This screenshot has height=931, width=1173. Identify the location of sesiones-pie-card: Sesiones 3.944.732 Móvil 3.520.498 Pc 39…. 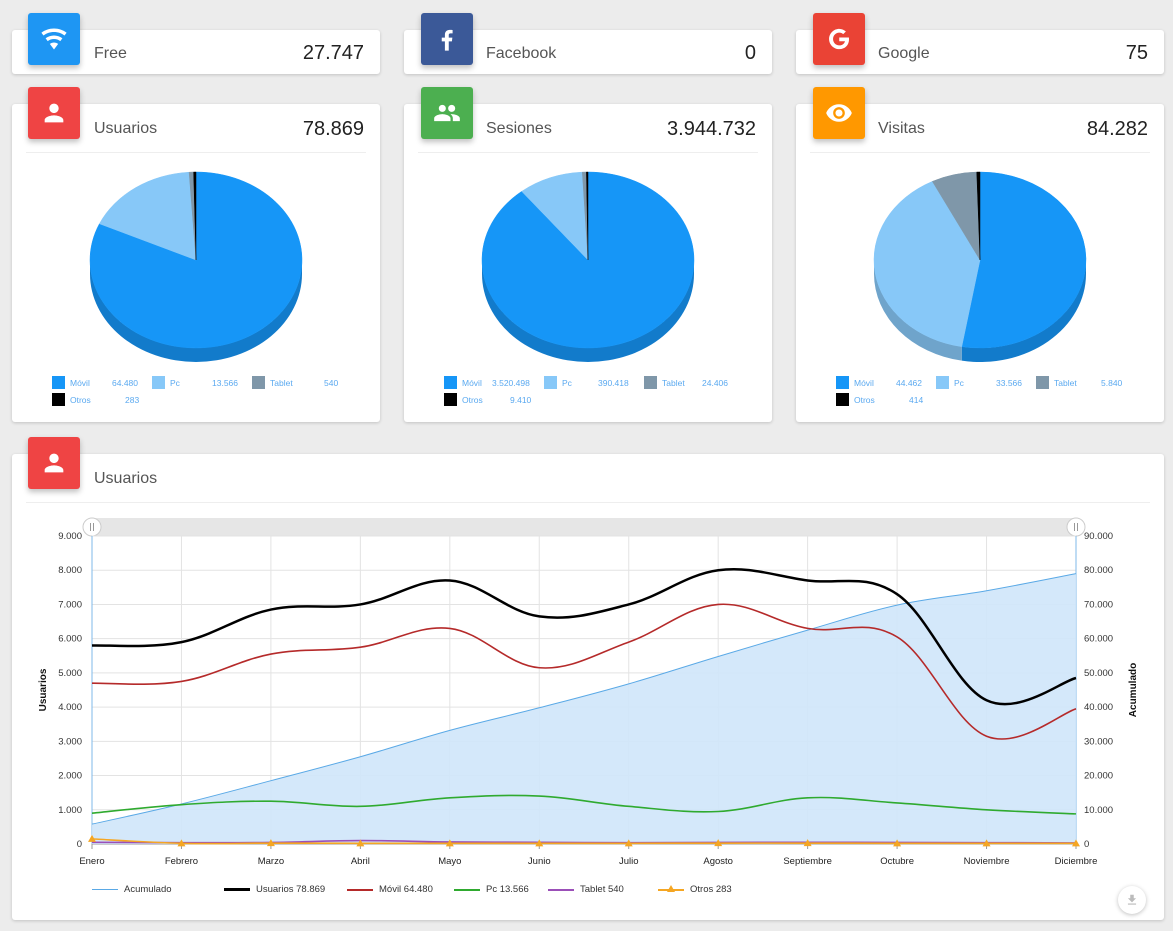
(588, 263).